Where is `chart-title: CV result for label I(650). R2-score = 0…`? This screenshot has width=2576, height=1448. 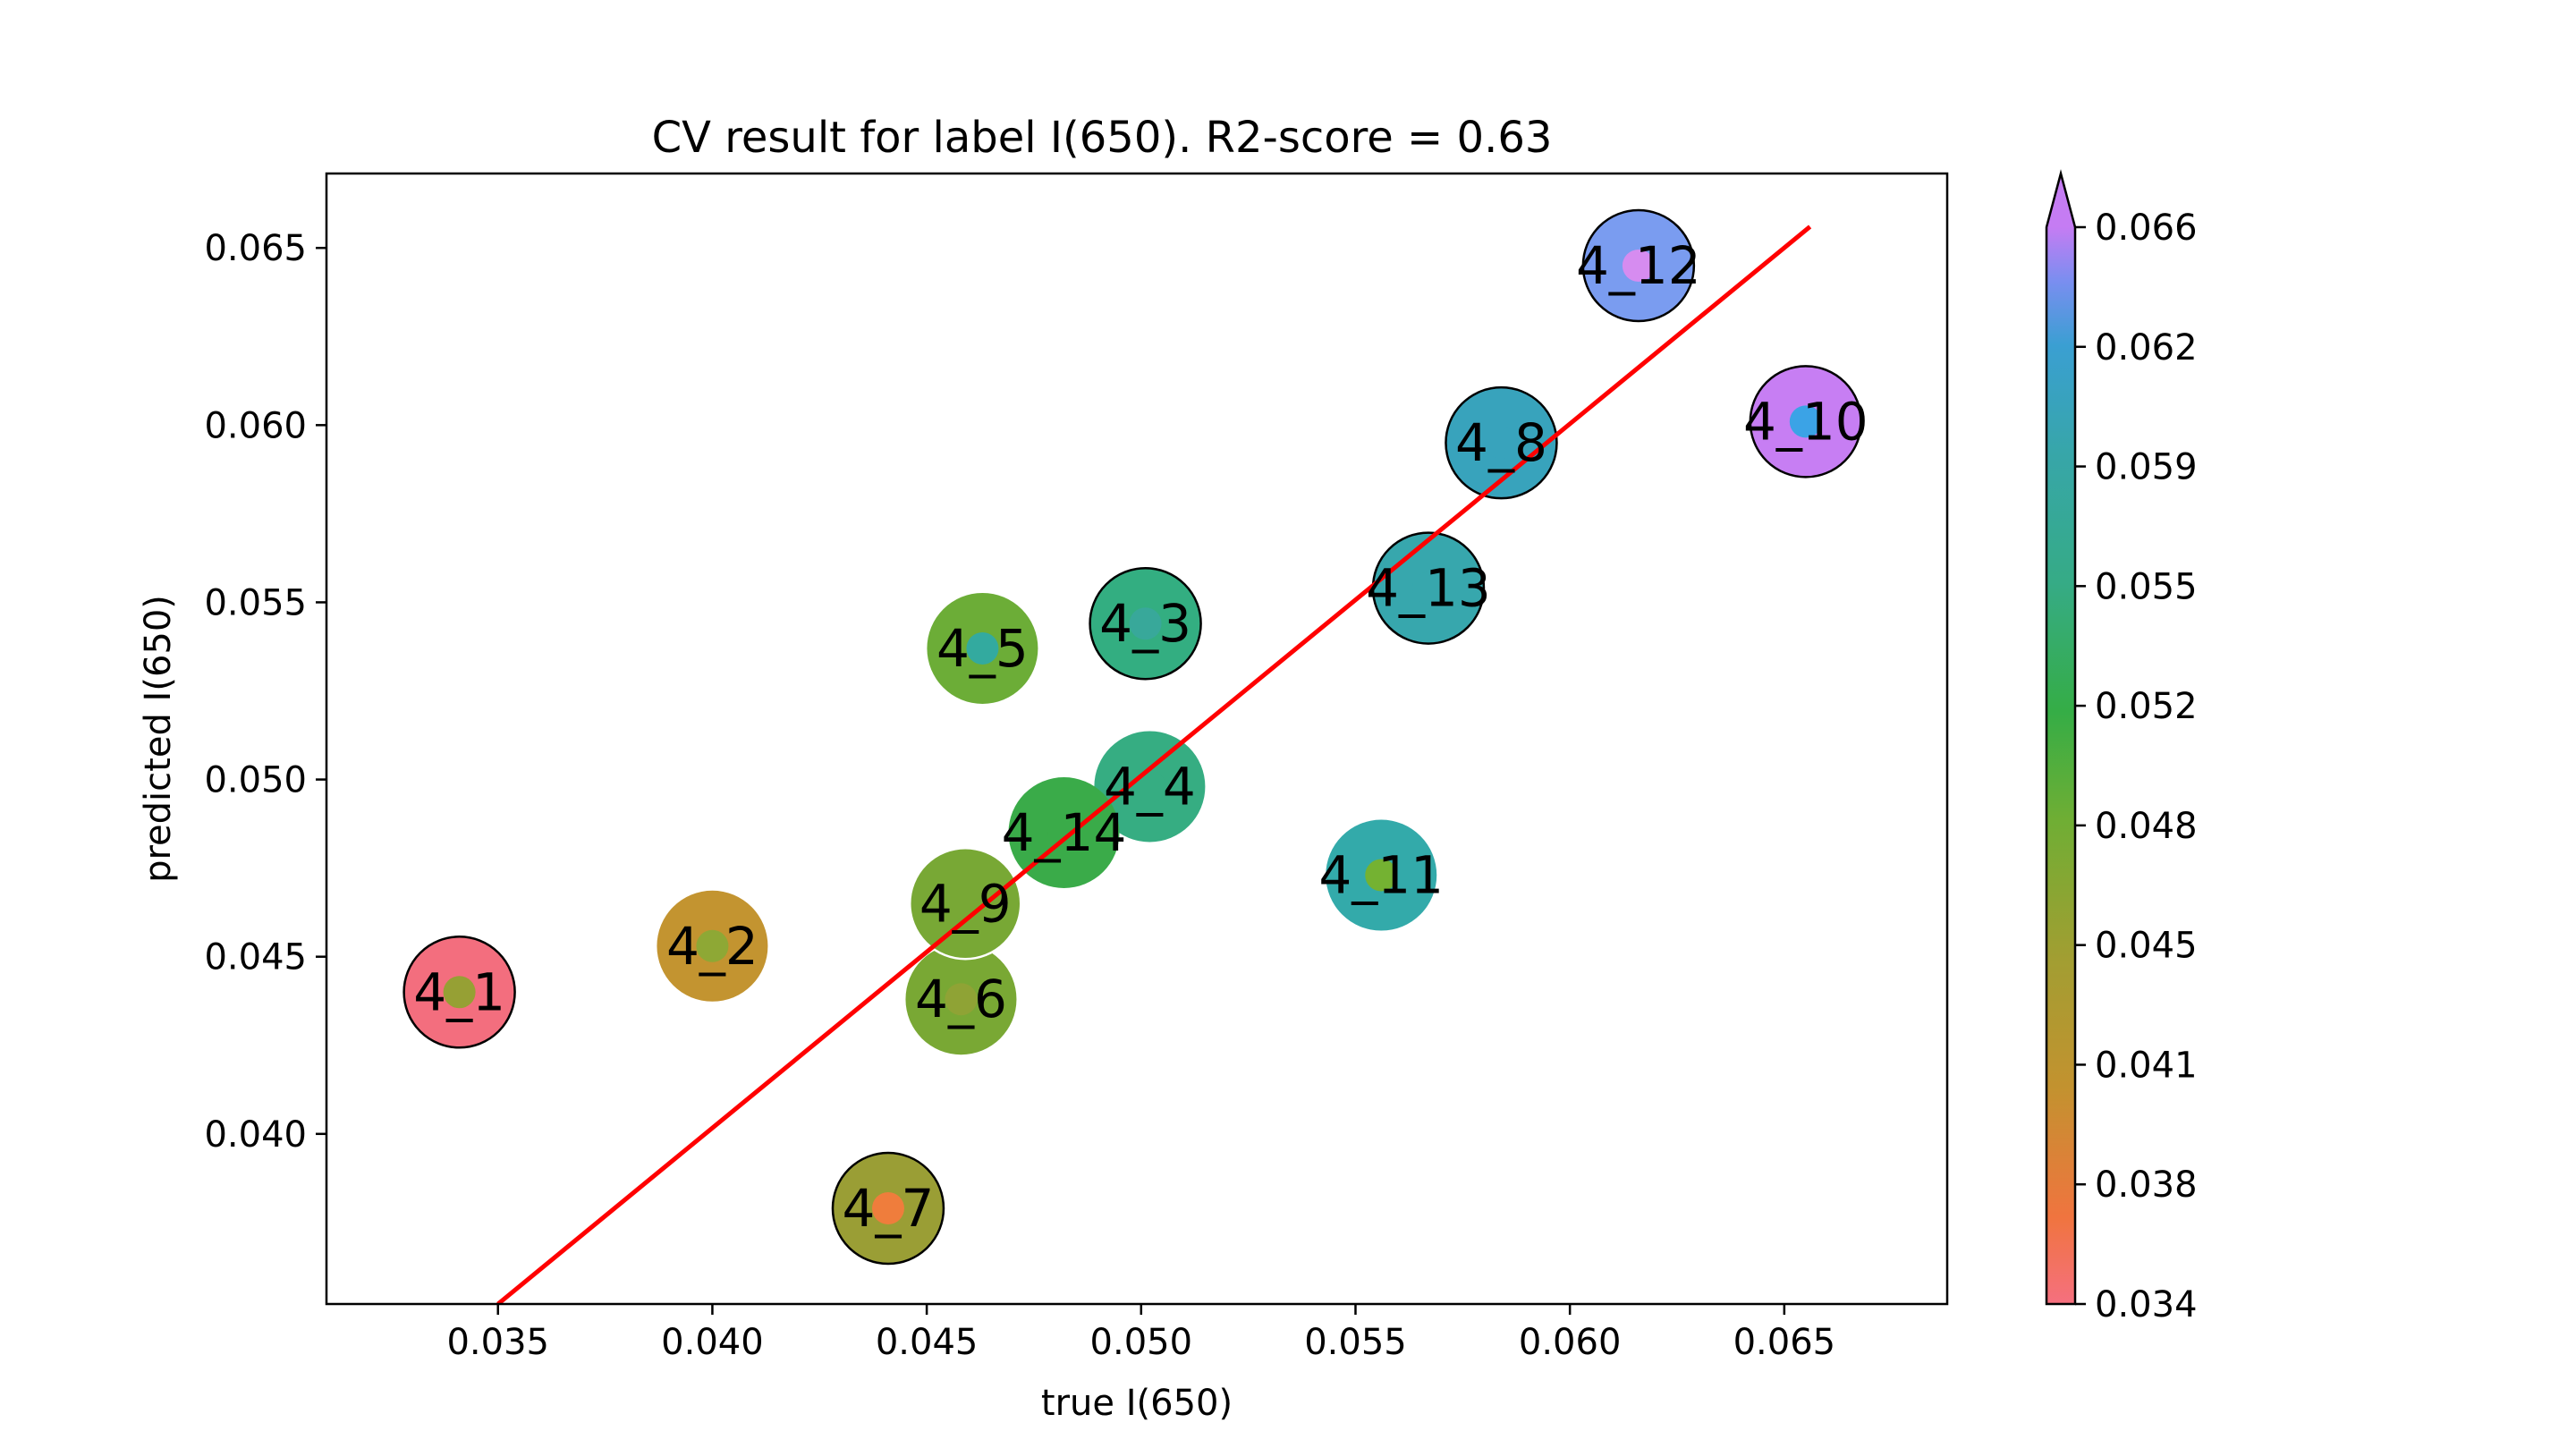
chart-title: CV result for label I(650). R2-score = 0… is located at coordinates (1102, 138).